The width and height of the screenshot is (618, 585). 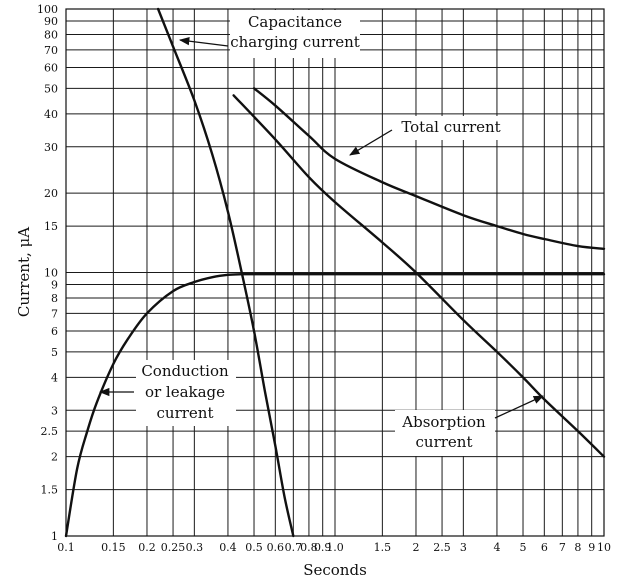 What do you see at coordinates (463, 547) in the screenshot?
I see `x-tick-label: 3` at bounding box center [463, 547].